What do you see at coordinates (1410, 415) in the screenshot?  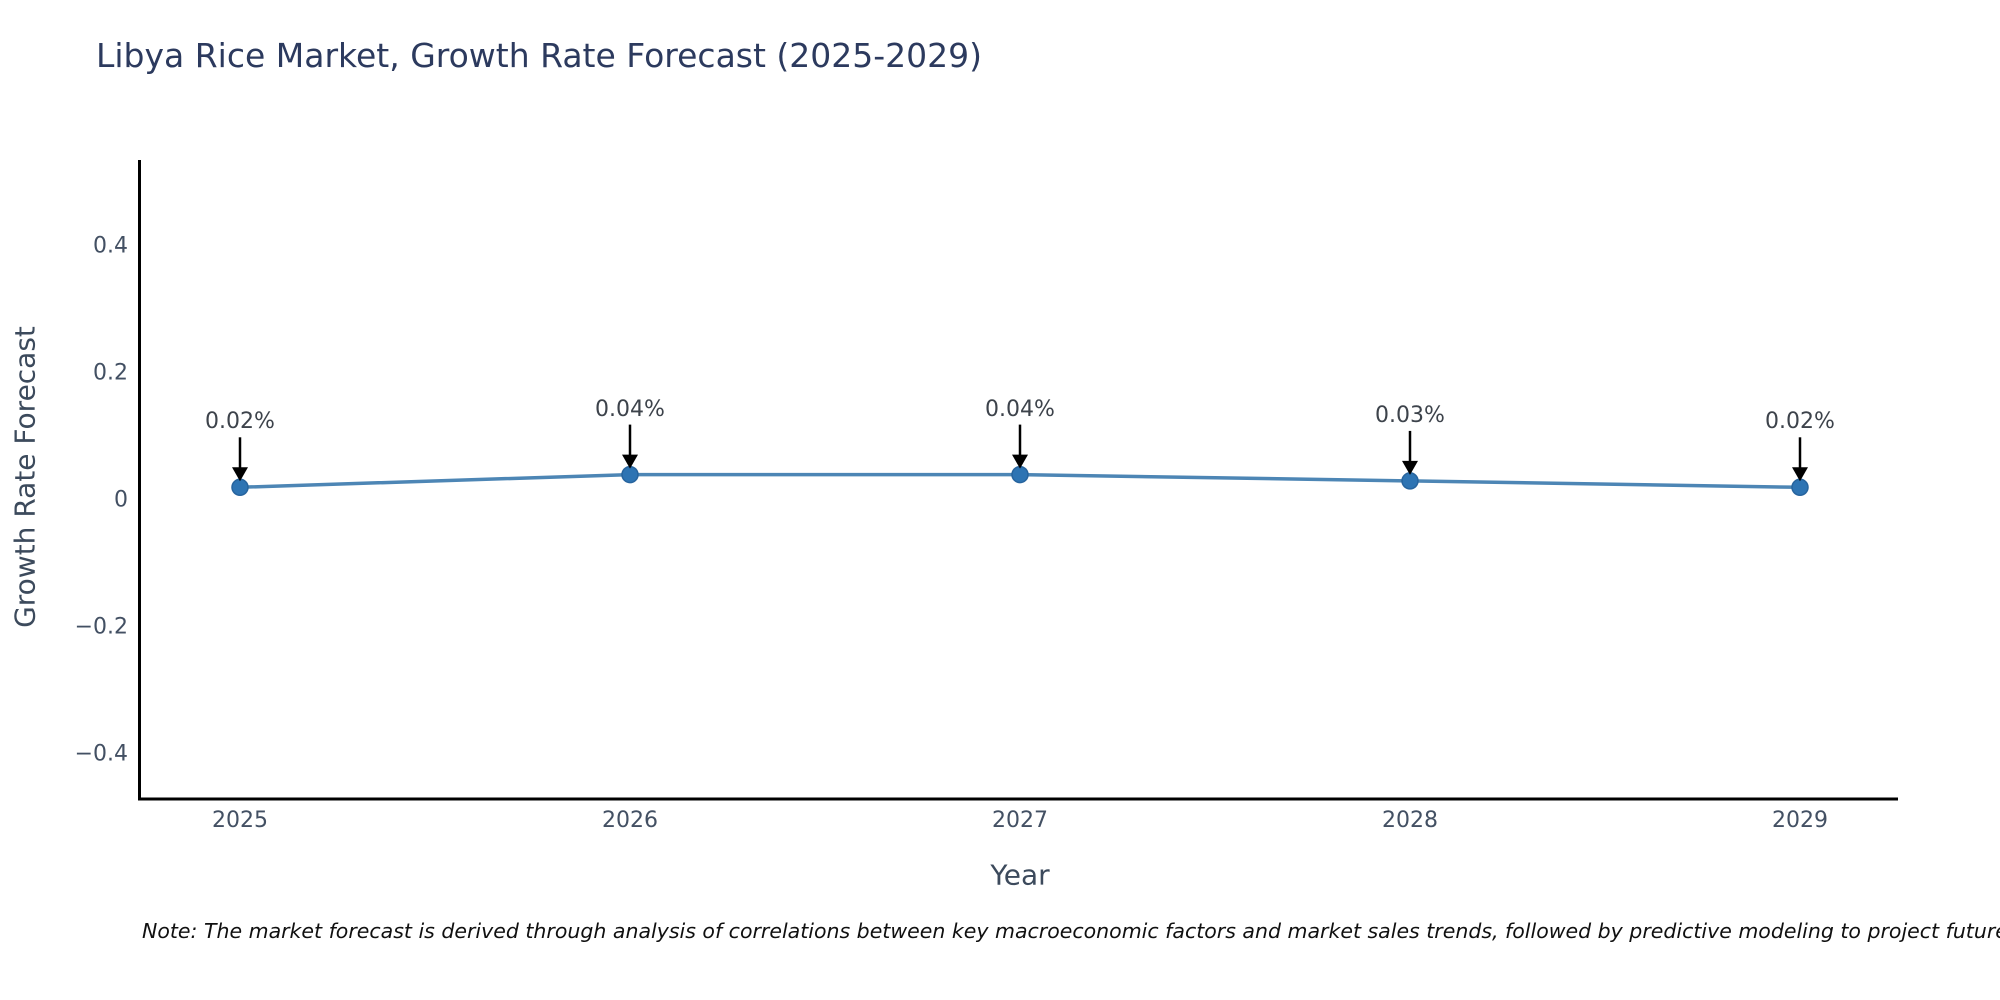 I see `point-annotation: 0.03%` at bounding box center [1410, 415].